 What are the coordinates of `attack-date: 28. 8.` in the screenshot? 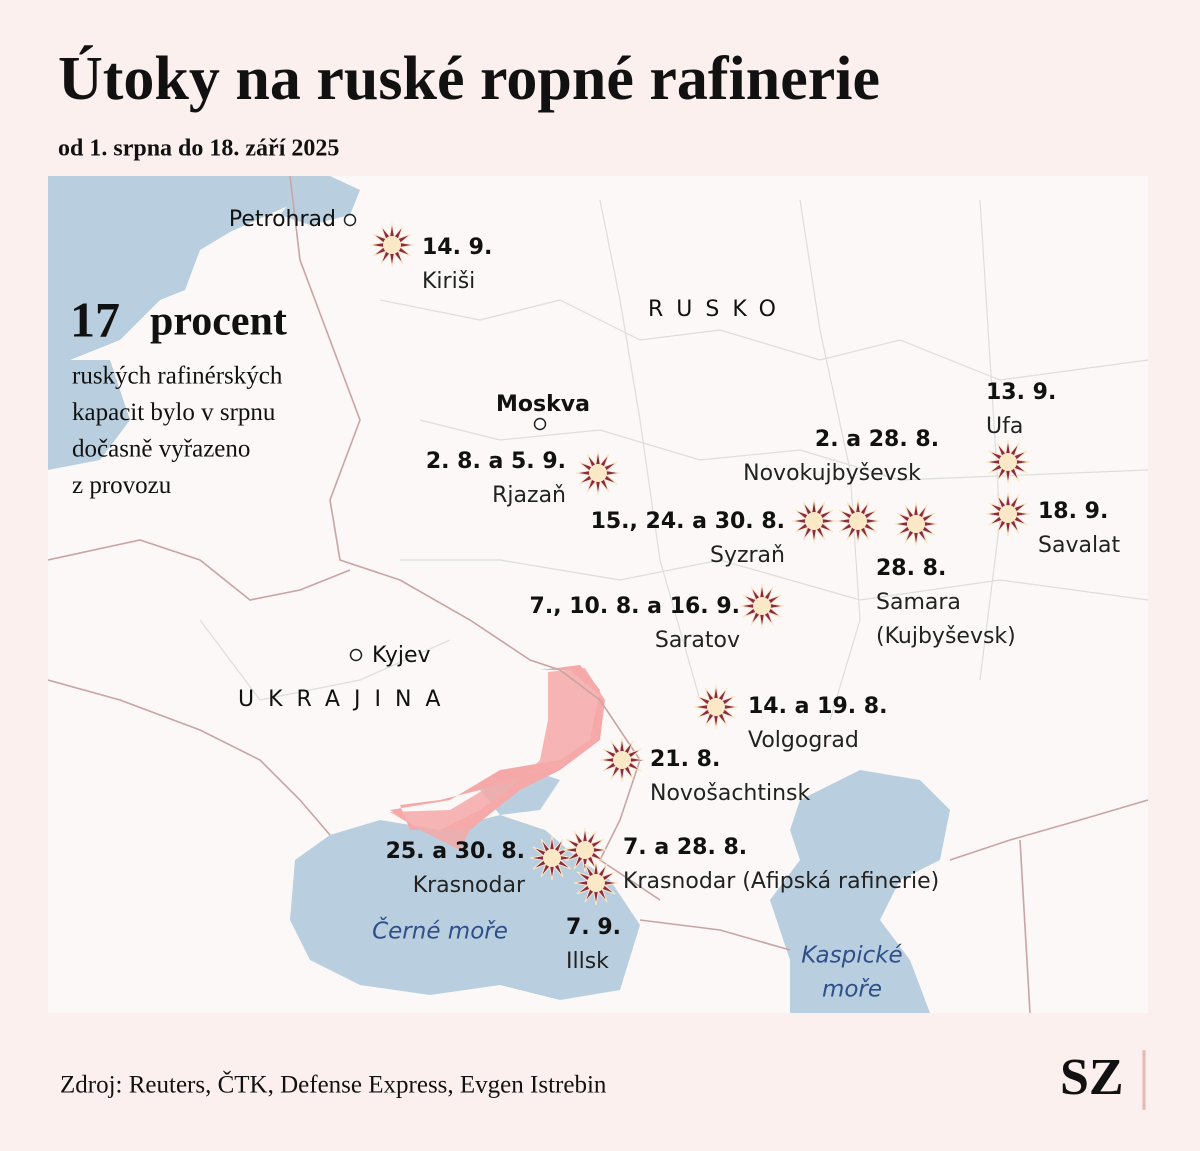 It's located at (911, 568).